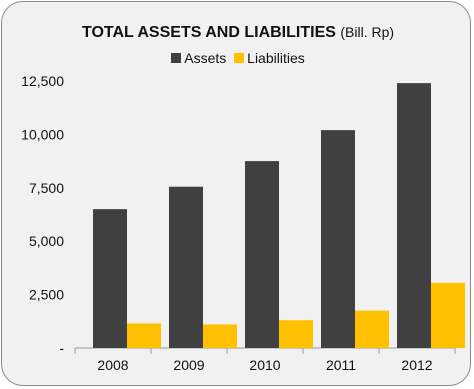 The image size is (474, 389). I want to click on x-tick-label: 2012, so click(416, 365).